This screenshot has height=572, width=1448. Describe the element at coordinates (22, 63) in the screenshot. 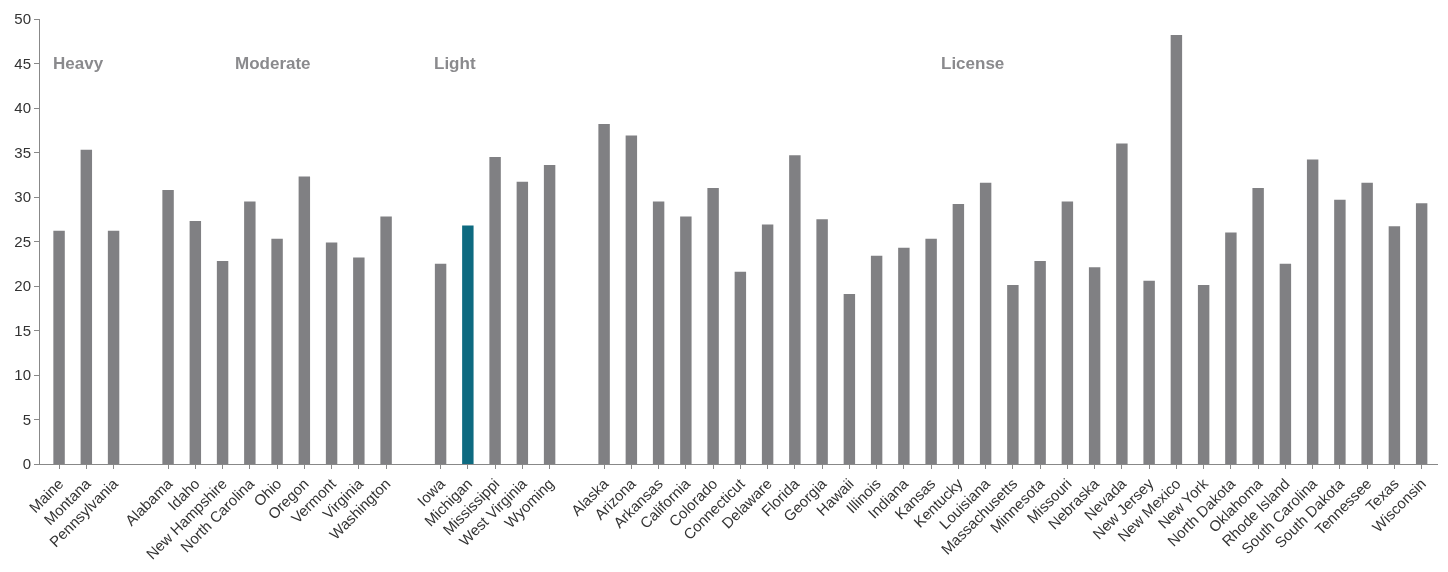

I see `y-tick-label: 45` at that location.